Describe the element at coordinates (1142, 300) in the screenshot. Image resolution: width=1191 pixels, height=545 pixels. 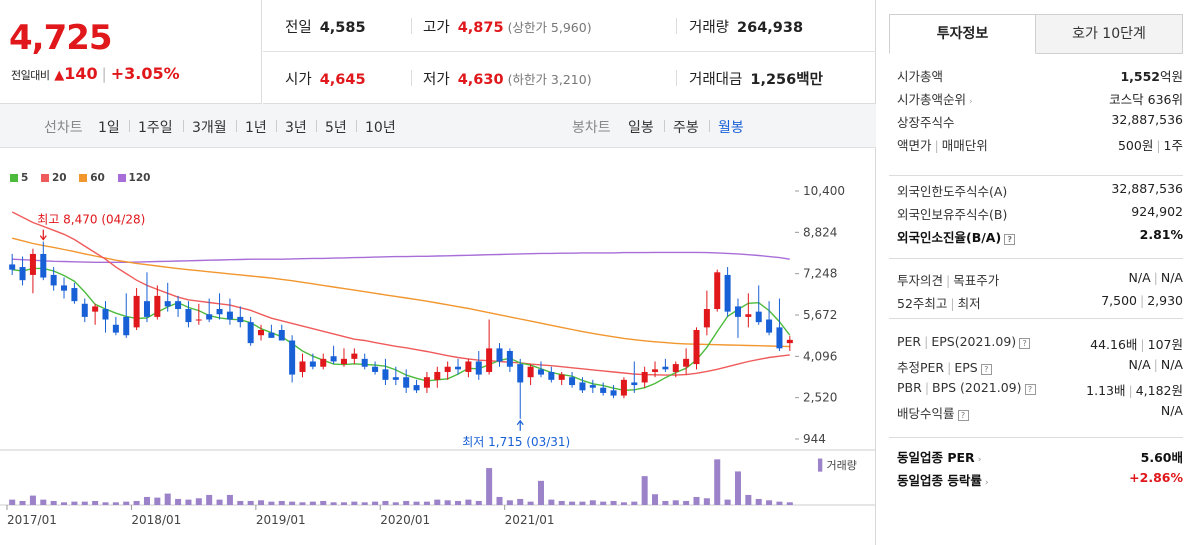
I see `info-value: 7,500 | 2,930` at that location.